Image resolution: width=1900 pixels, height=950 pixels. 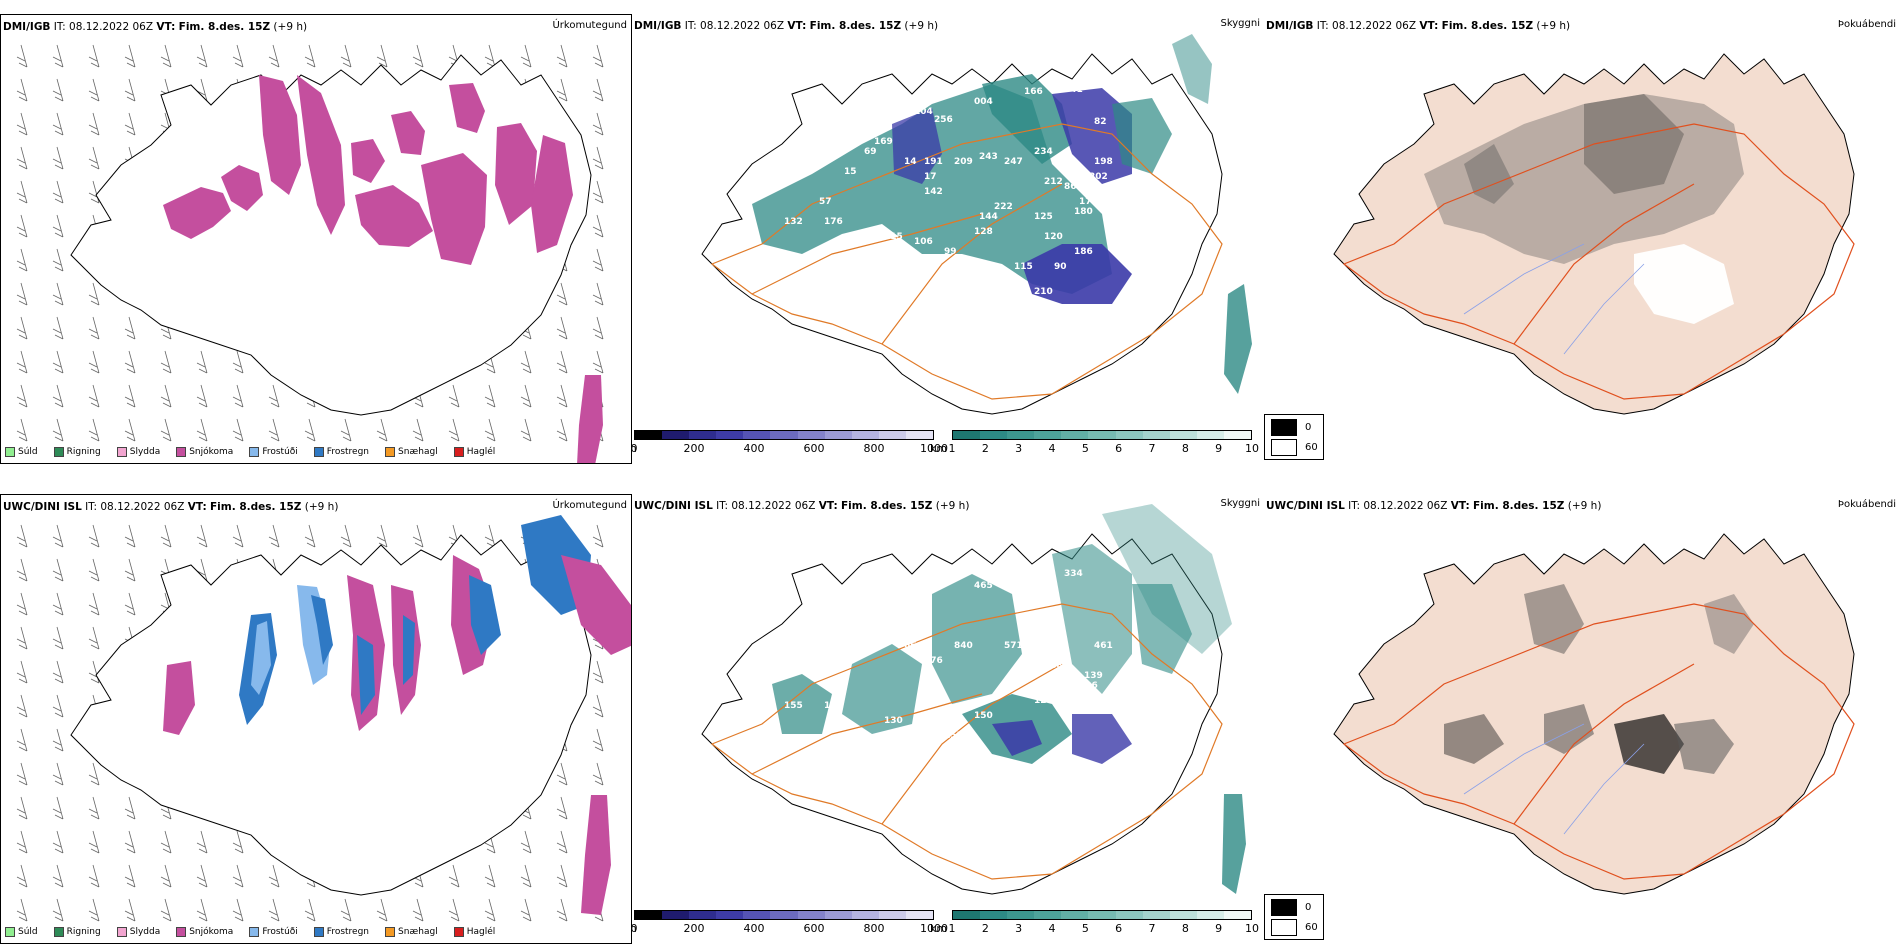 I want to click on colorbar-tick: 8, so click(x=1185, y=448).